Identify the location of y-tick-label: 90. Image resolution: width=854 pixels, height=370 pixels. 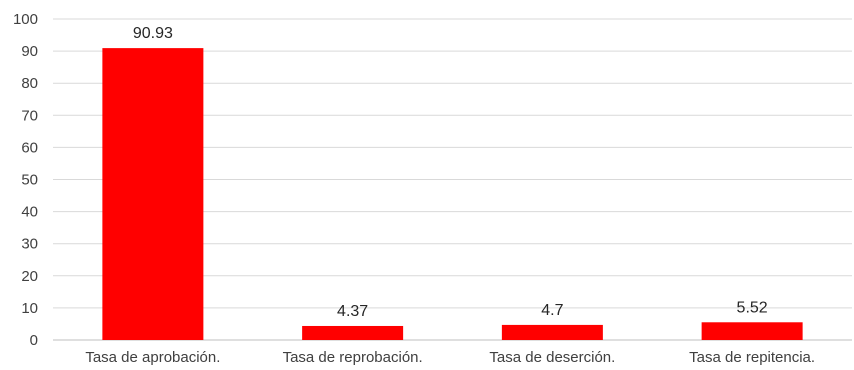
(29, 51).